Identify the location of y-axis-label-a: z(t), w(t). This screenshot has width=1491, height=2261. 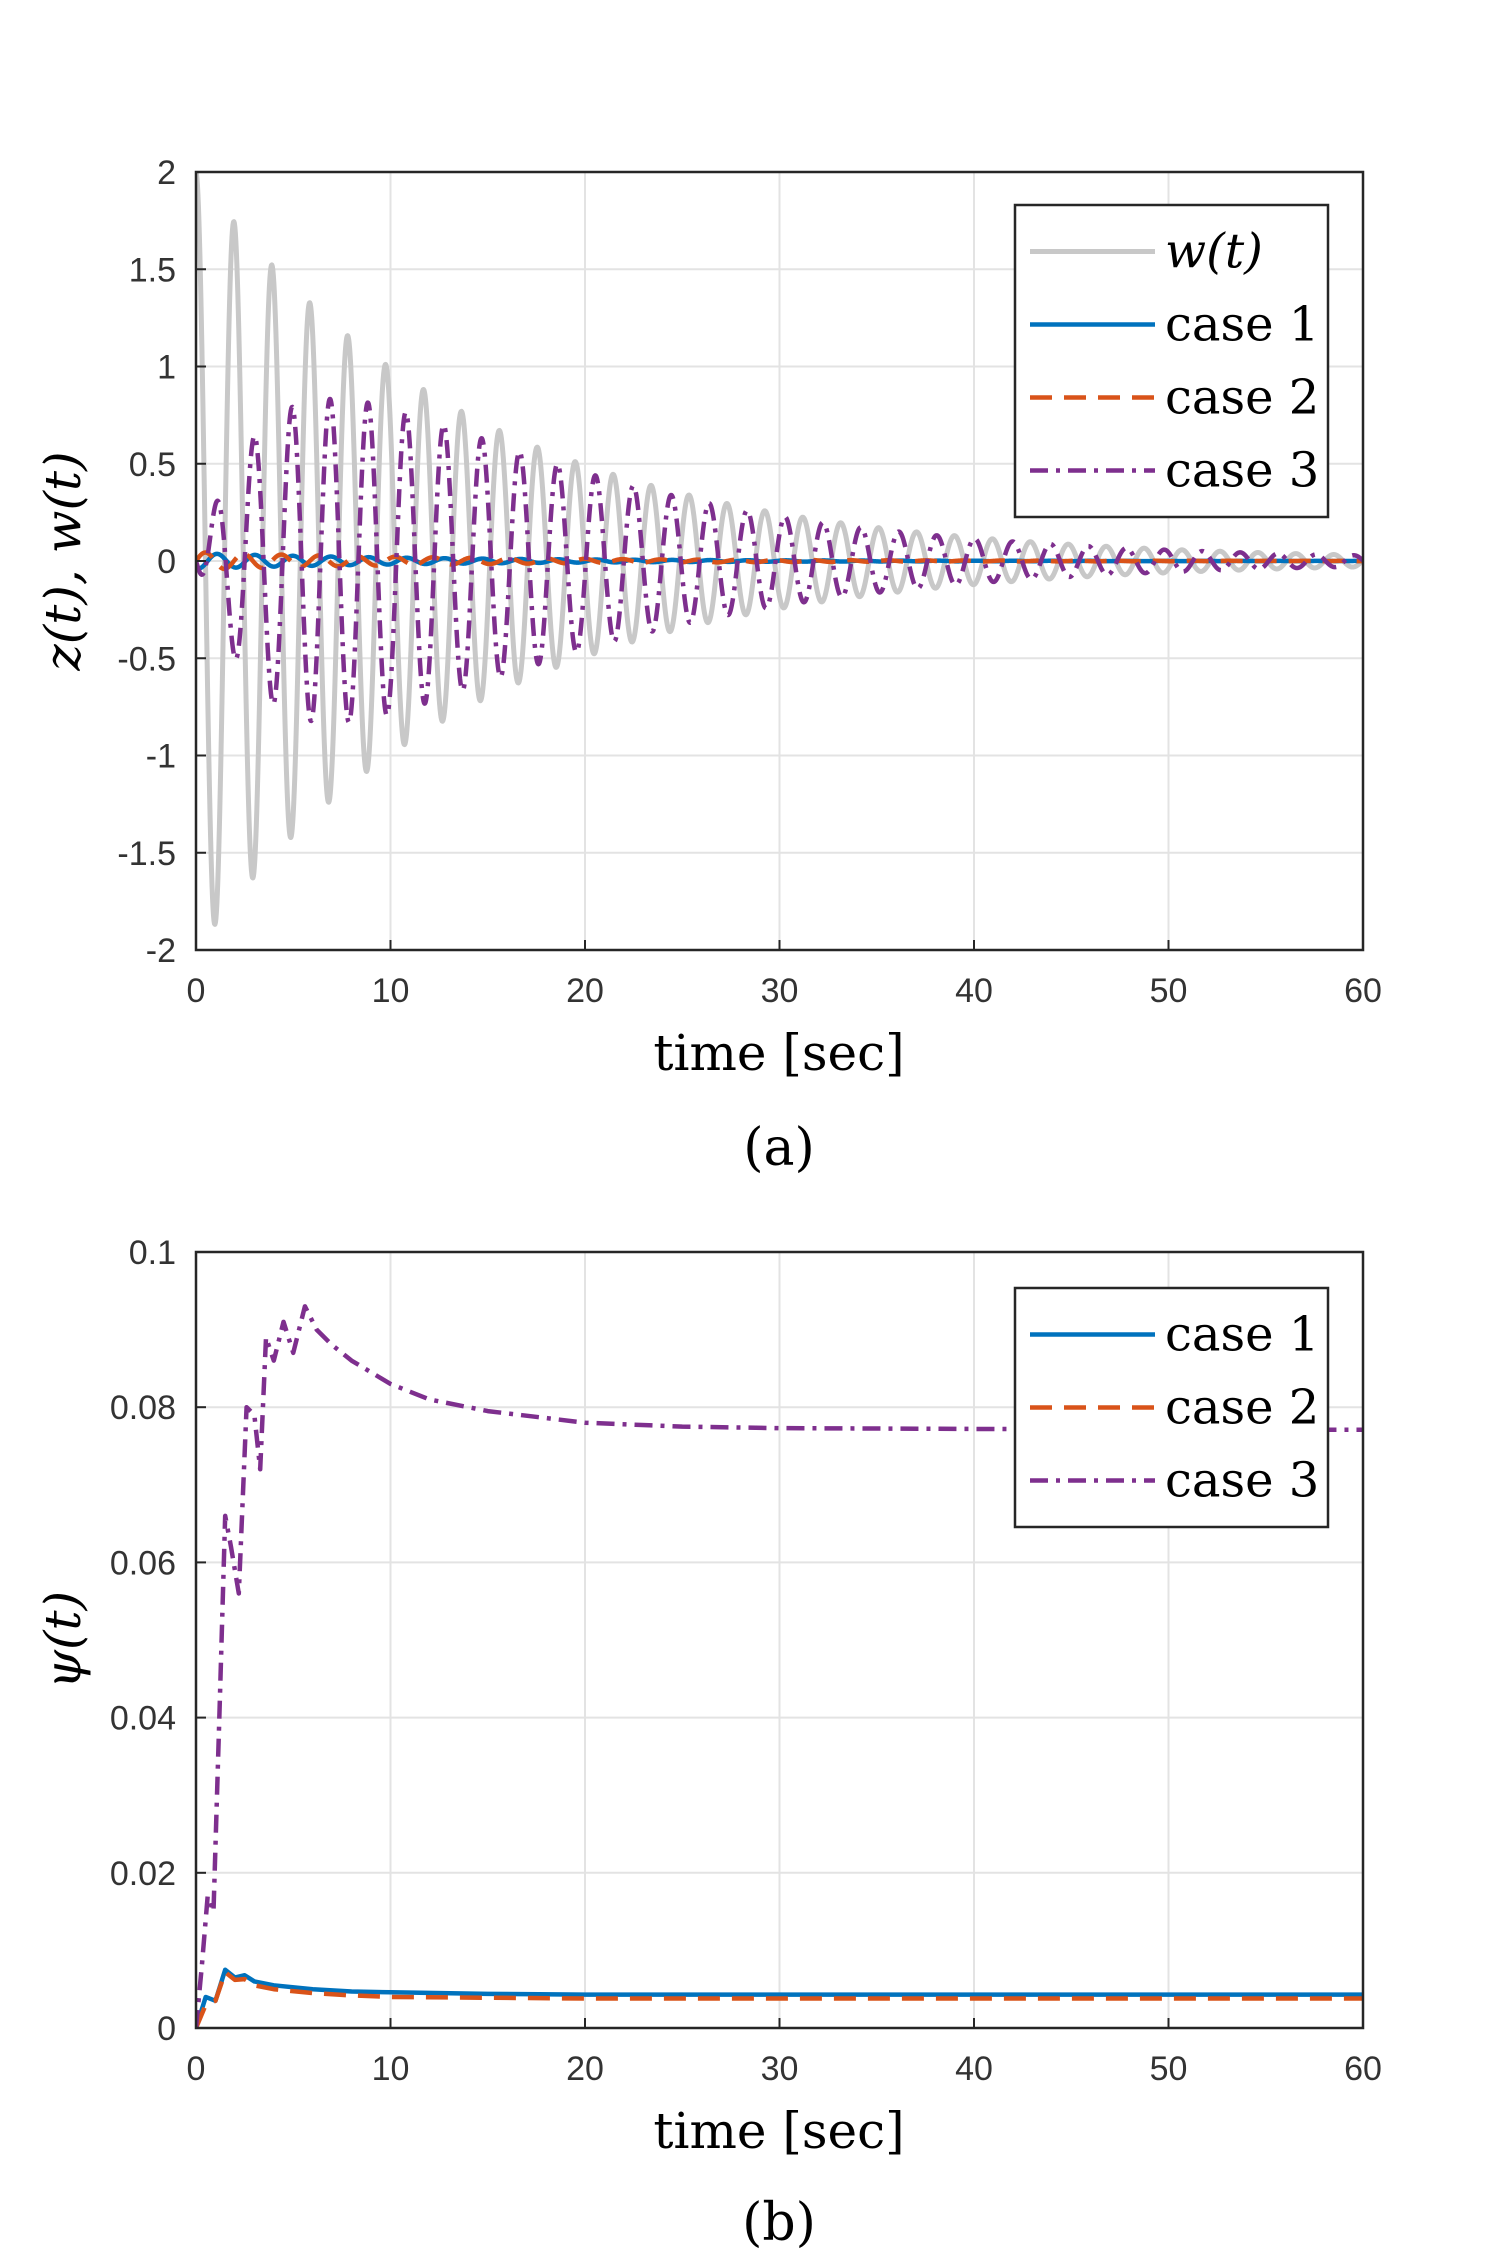
(63, 561).